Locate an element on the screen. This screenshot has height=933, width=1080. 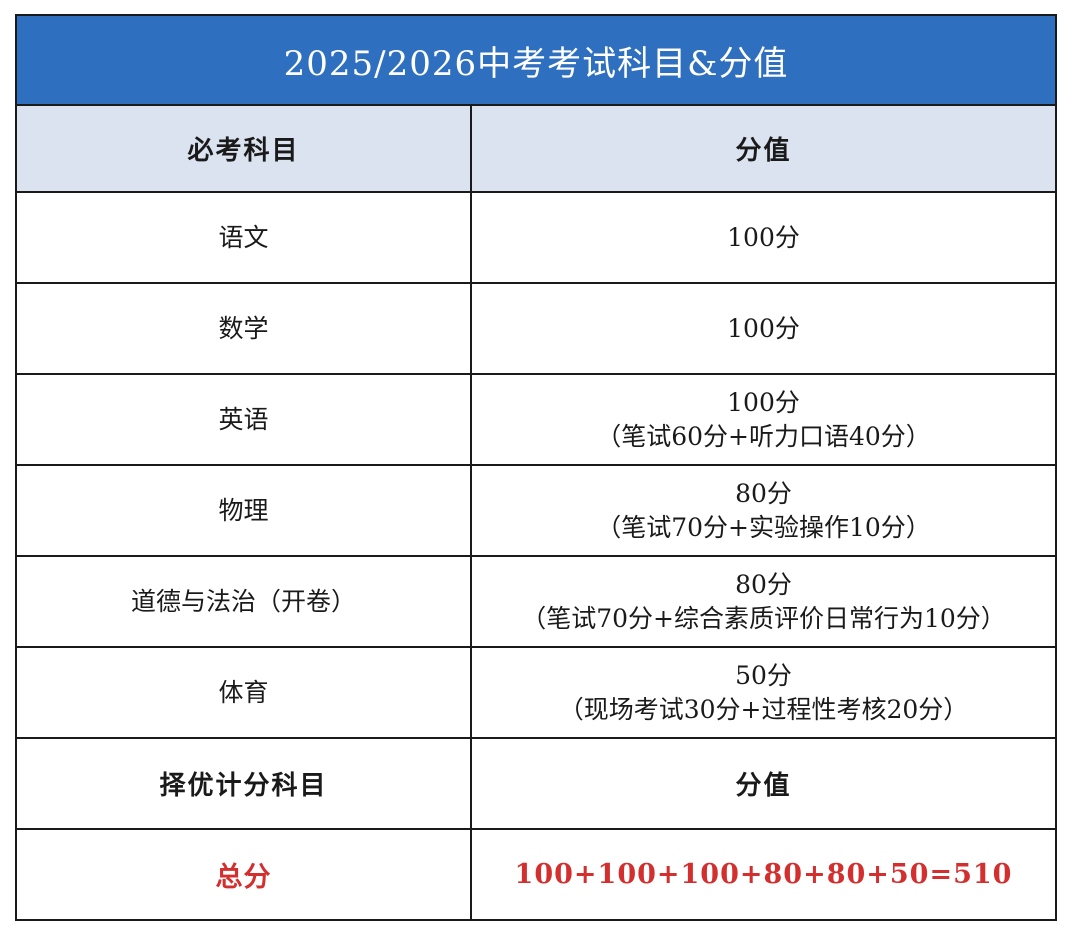
table-row-physics: 物理 80分 （笔试70分+实验操作10分） is located at coordinates (536, 510).